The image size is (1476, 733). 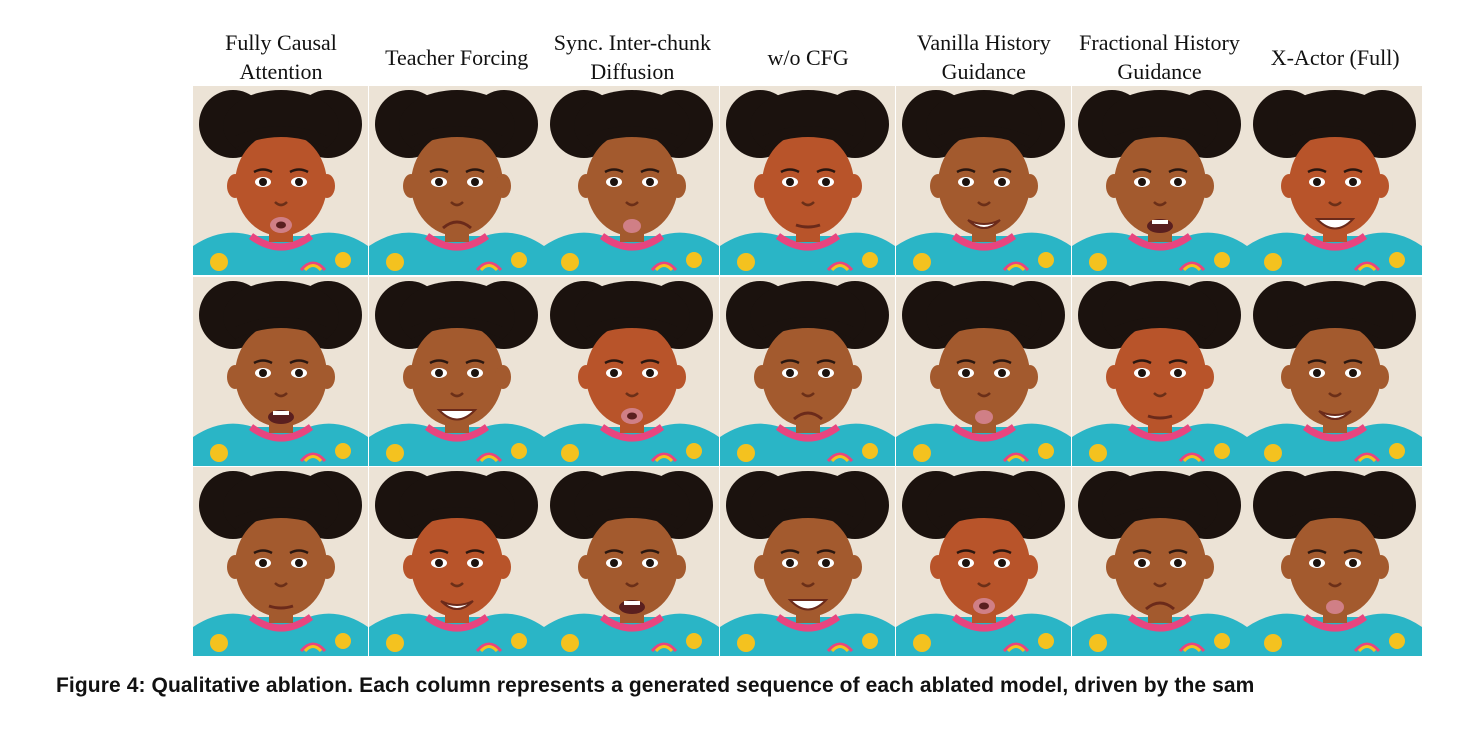 What do you see at coordinates (632, 57) in the screenshot?
I see `column-header: Sync. Inter-chunk Diffusion` at bounding box center [632, 57].